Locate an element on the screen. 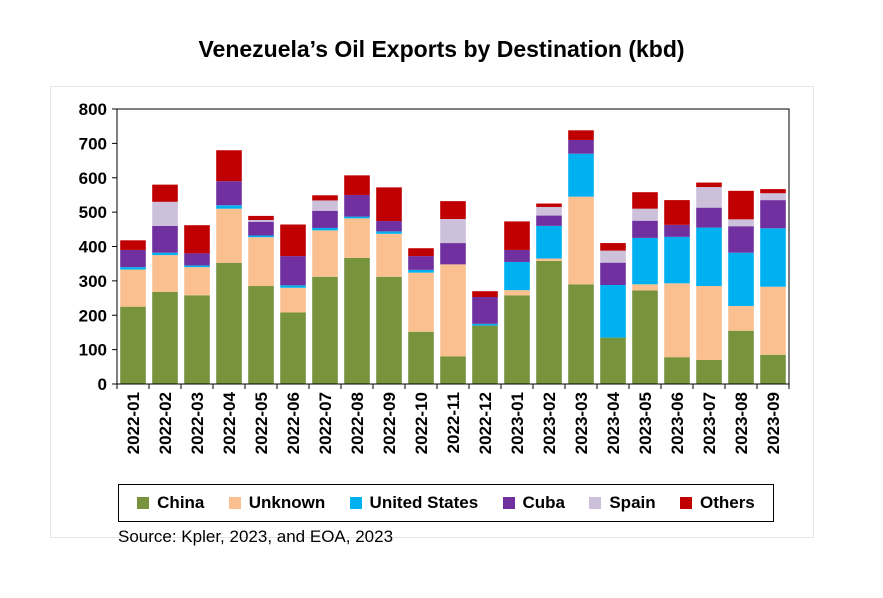 The image size is (883, 598). legend-label: United States is located at coordinates (424, 502).